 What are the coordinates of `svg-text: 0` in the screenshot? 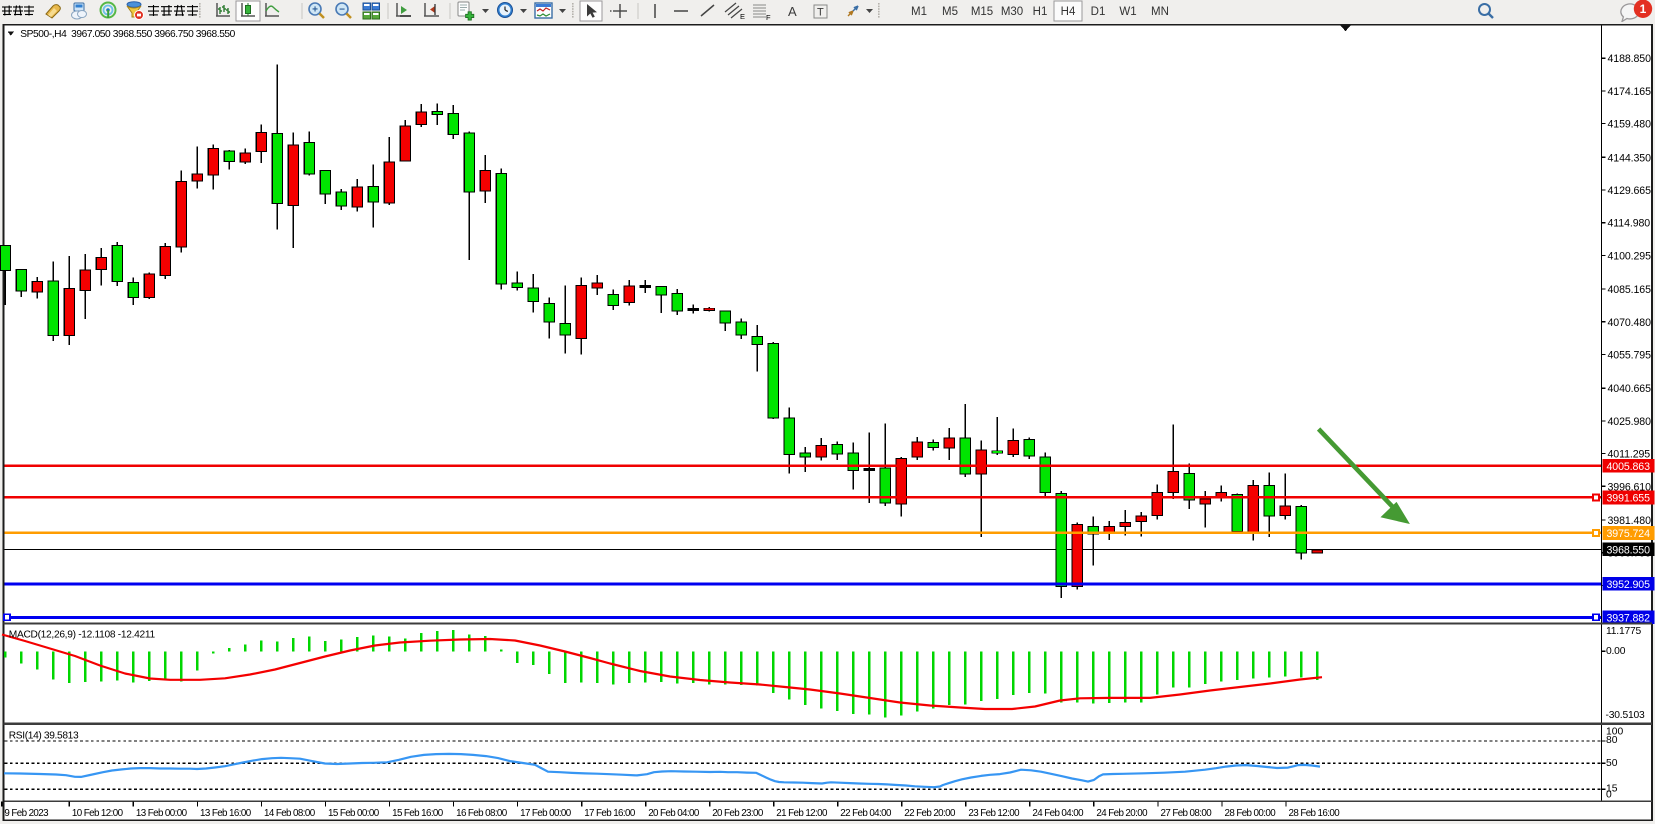 It's located at (1609, 794).